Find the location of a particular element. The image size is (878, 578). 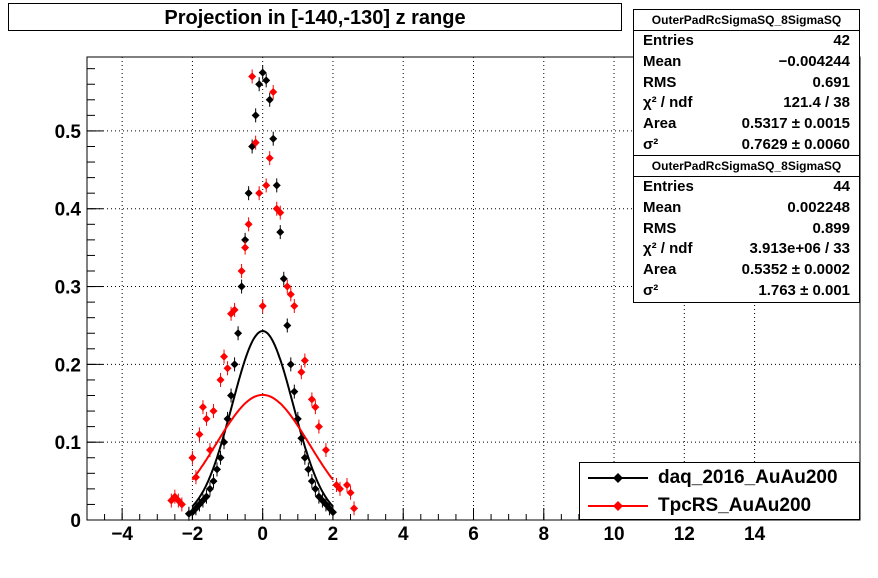

stats-value: 0.7629 ± 0.0060 is located at coordinates (795, 144).